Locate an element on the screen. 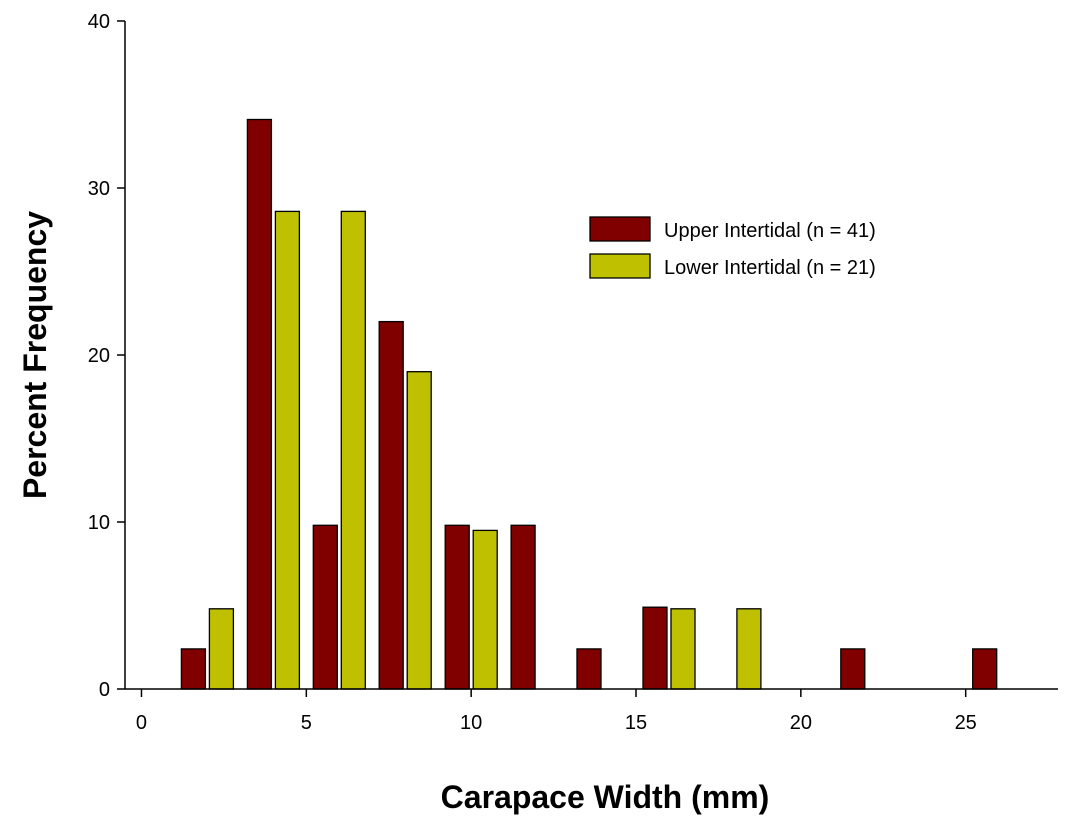 The width and height of the screenshot is (1071, 816). y-tick-label: 10 is located at coordinates (99, 523).